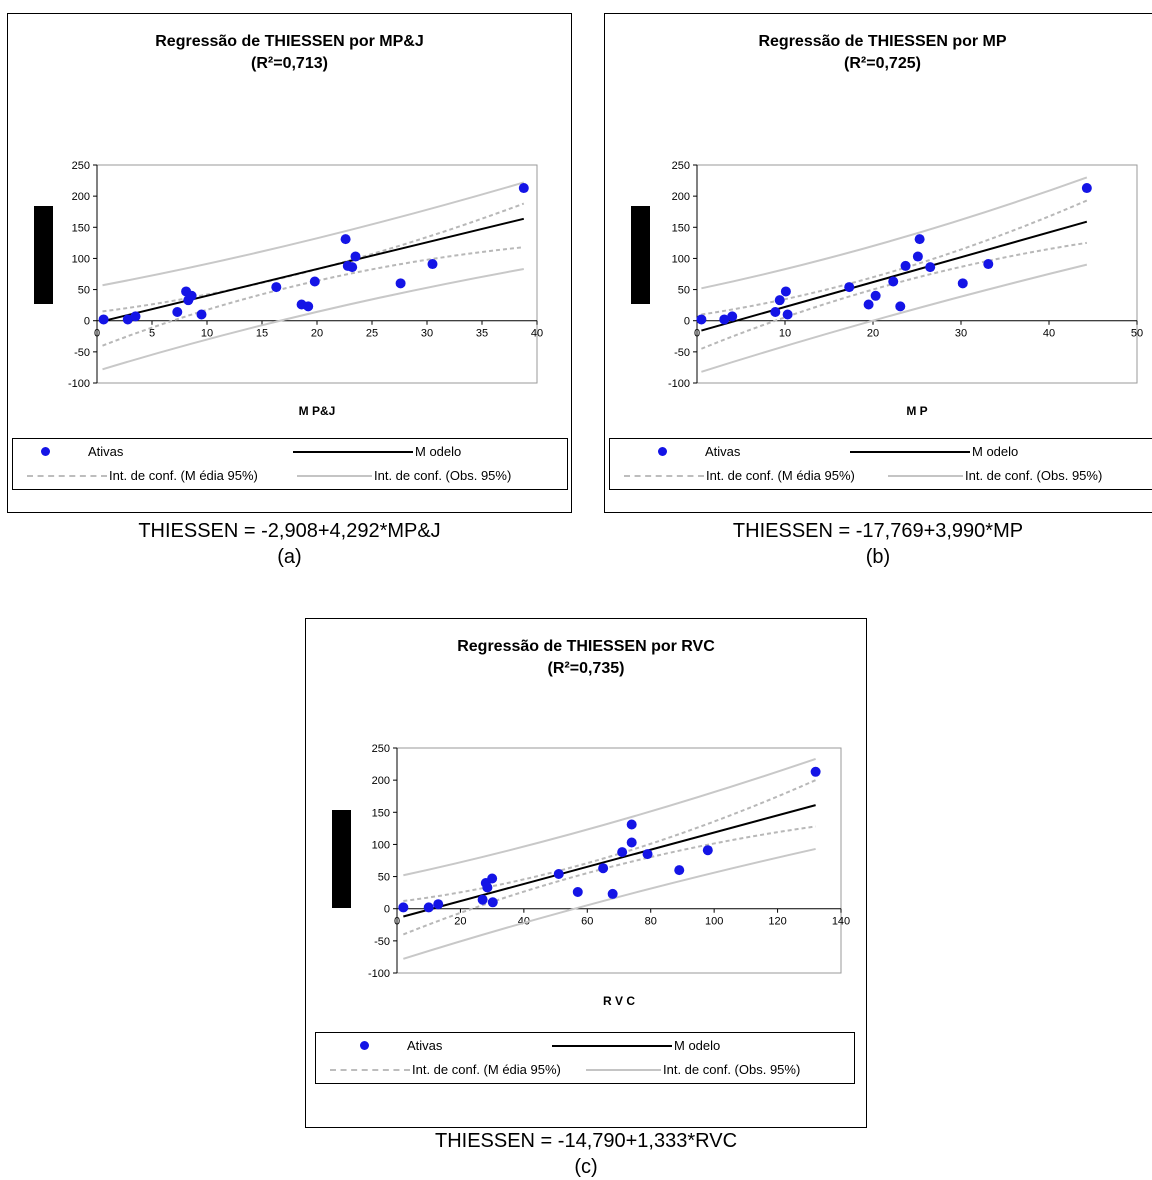 The image size is (1152, 1180). What do you see at coordinates (586, 1167) in the screenshot?
I see `panel-label: (c)` at bounding box center [586, 1167].